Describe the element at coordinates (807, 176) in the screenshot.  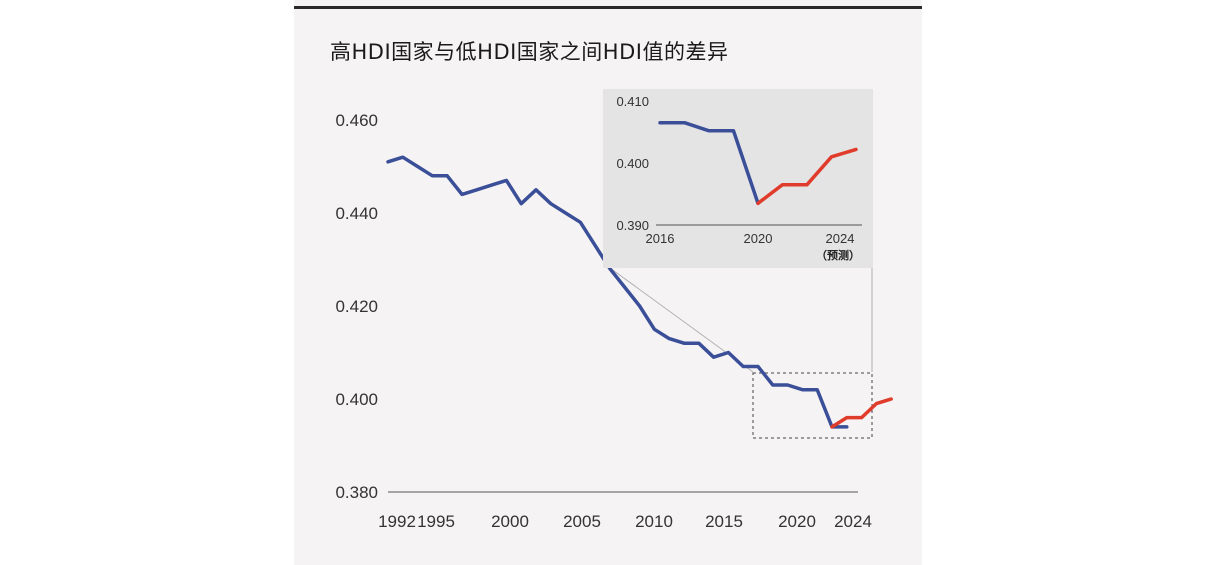
I see `inset-projection-series-line` at that location.